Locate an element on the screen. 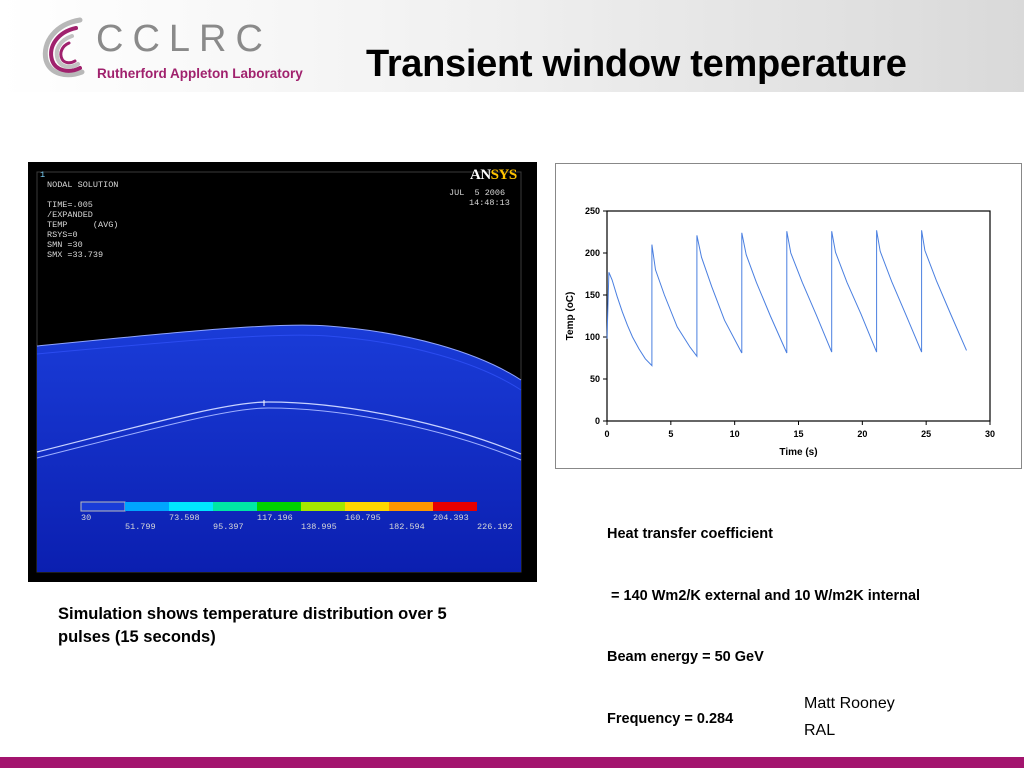 The width and height of the screenshot is (1024, 768). x-tick-label: 5 is located at coordinates (670, 434).